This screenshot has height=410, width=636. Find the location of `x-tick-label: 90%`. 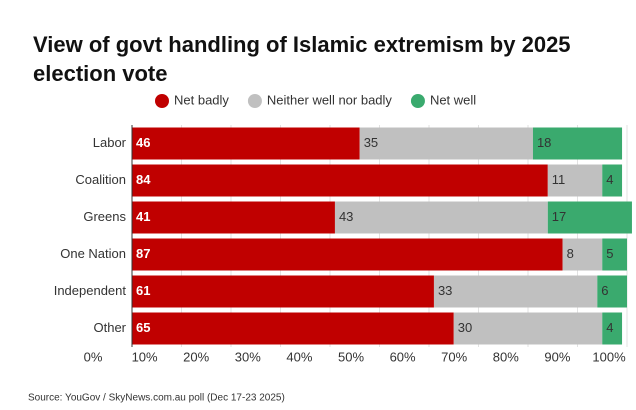

x-tick-label: 90% is located at coordinates (557, 356).